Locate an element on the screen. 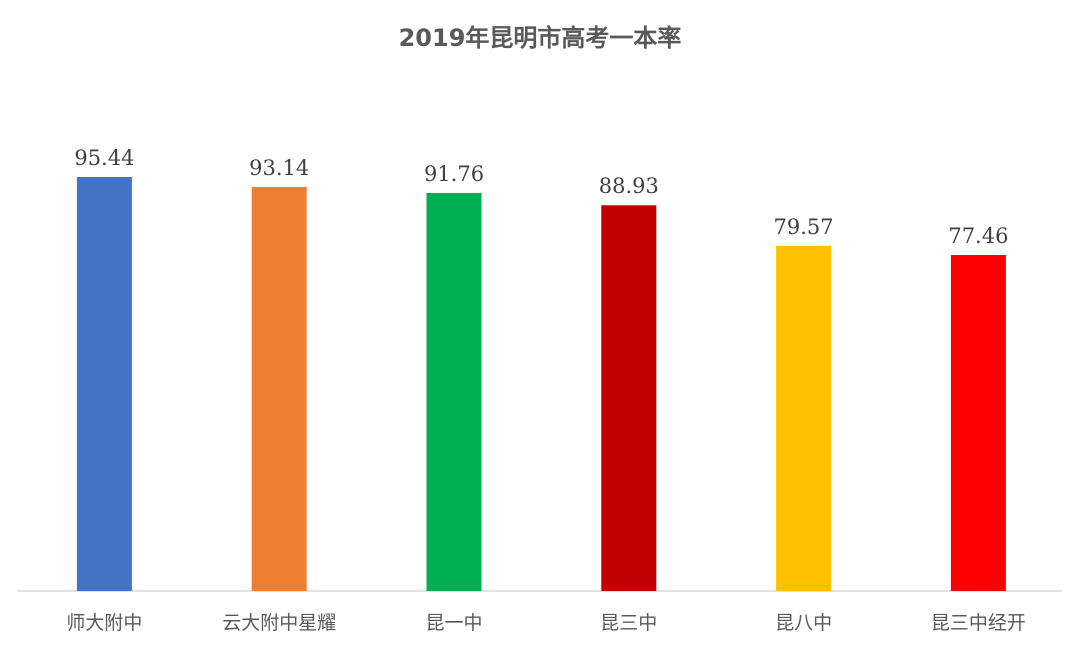 The image size is (1080, 647). x-tick-label: 昆三中经开 is located at coordinates (978, 623).